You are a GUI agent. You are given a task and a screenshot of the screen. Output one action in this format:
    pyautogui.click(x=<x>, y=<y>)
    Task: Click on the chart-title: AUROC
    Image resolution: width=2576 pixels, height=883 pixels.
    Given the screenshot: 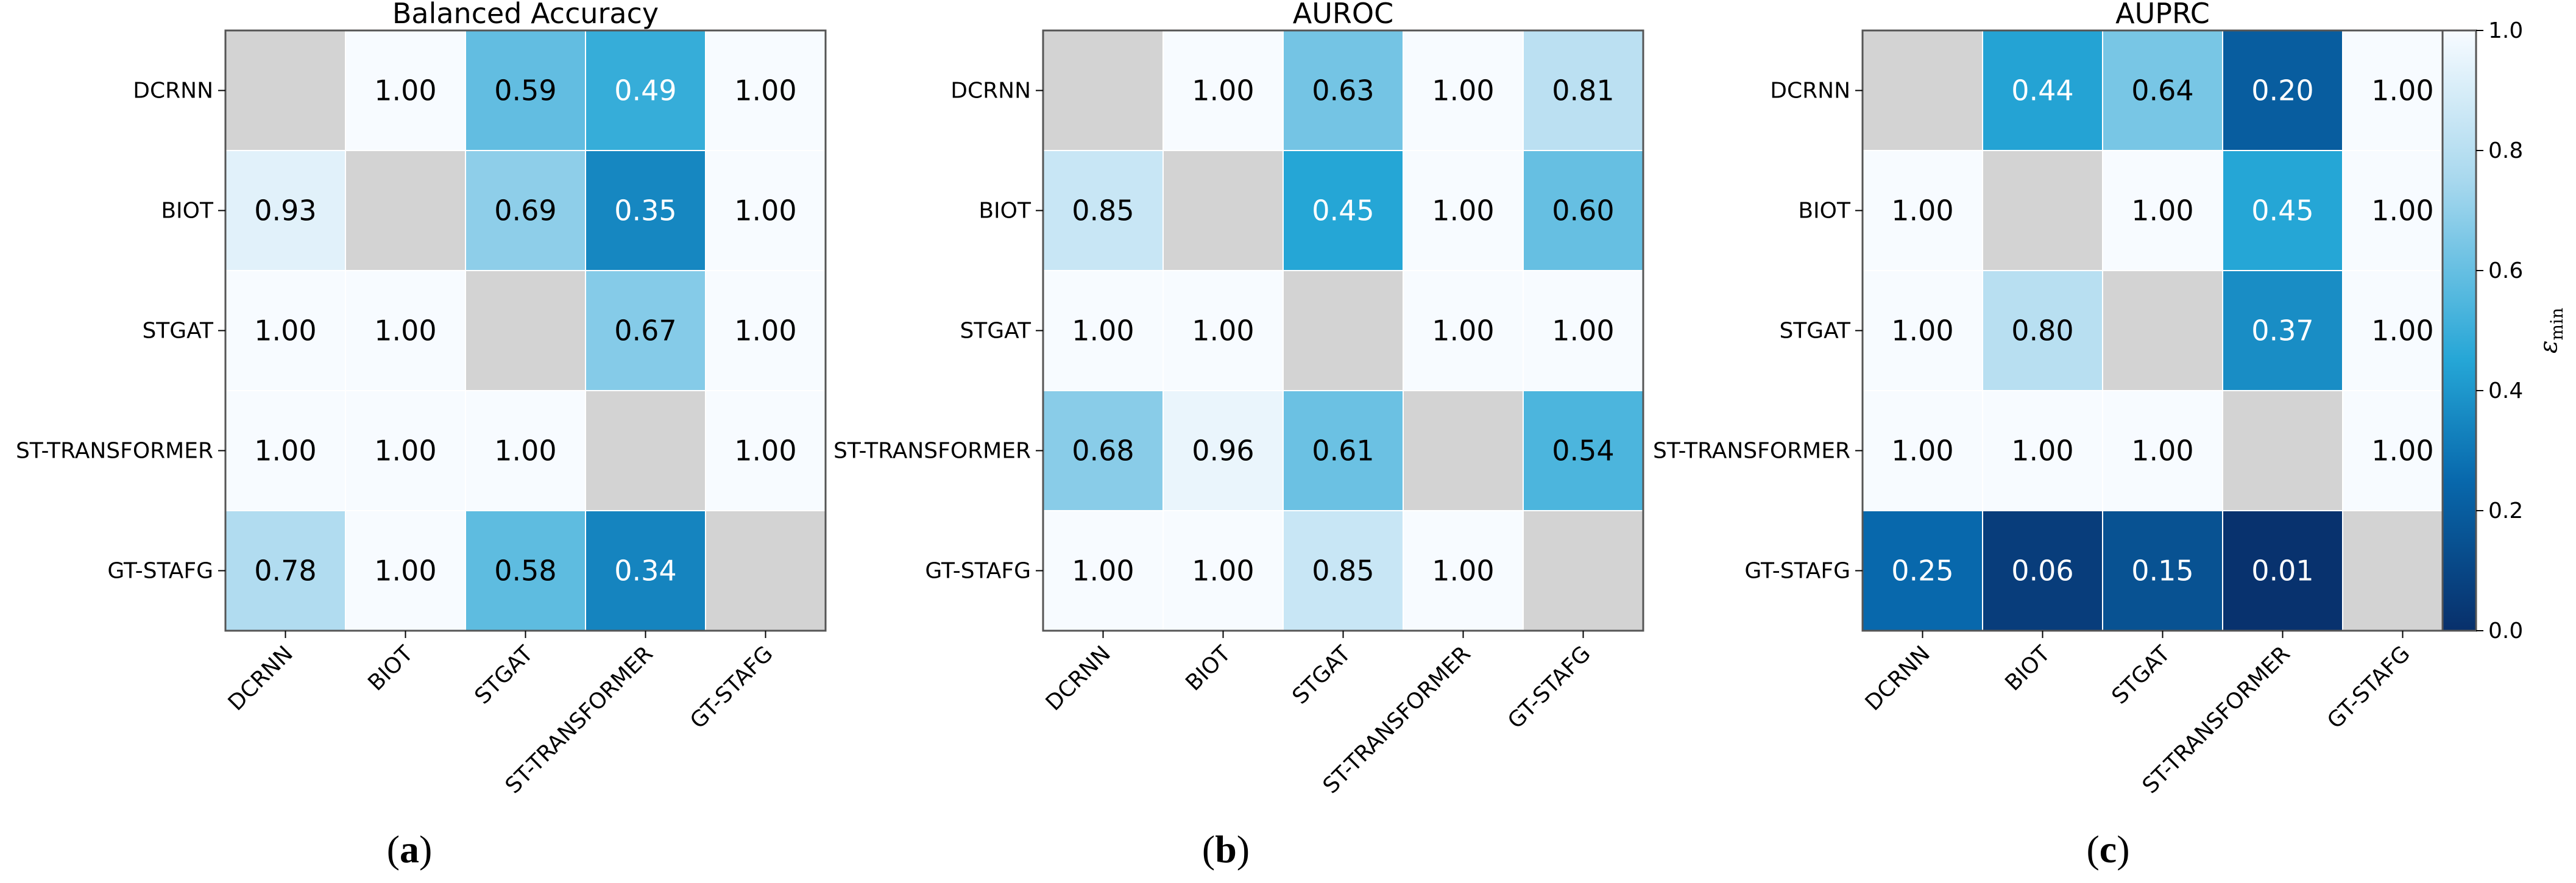 What is the action you would take?
    pyautogui.click(x=1343, y=15)
    